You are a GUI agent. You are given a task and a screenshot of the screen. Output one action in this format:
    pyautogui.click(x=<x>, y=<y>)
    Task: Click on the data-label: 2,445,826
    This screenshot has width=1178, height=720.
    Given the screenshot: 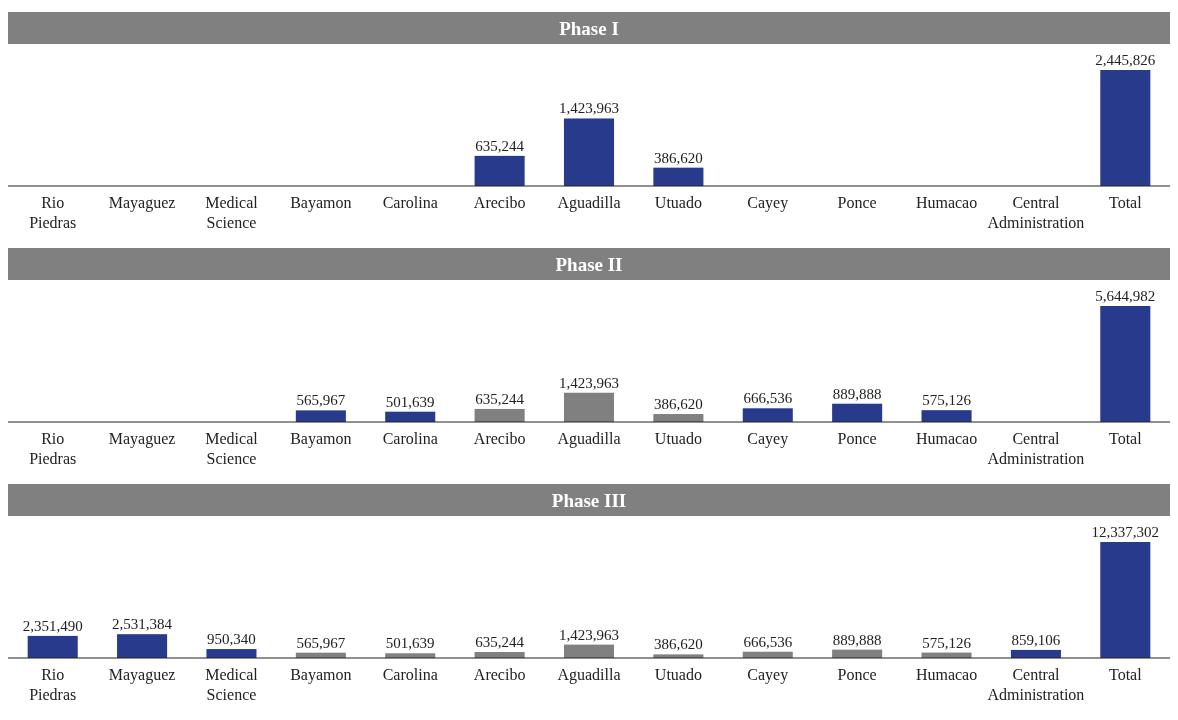 What is the action you would take?
    pyautogui.click(x=1125, y=60)
    